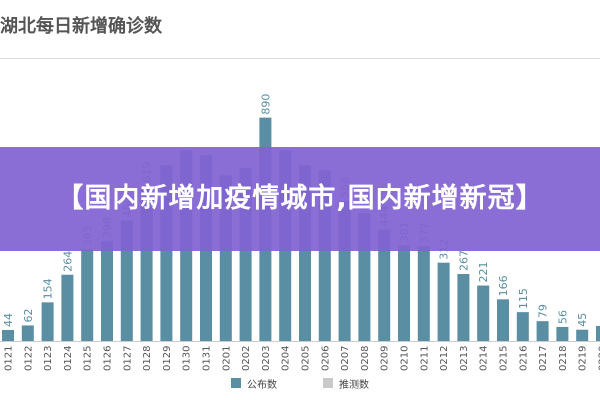  Describe the element at coordinates (583, 358) in the screenshot. I see `x-tick-label-0219: 0219` at that location.